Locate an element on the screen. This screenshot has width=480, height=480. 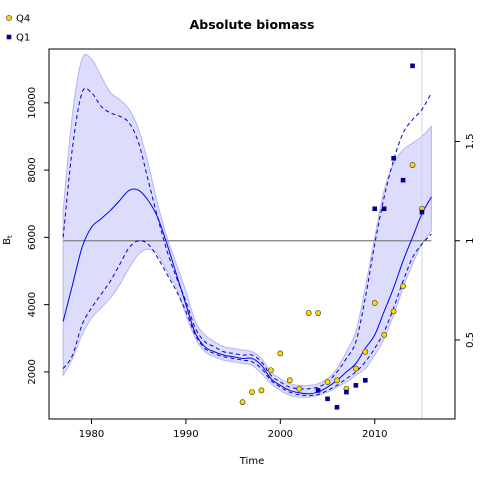
y-tick-label: 4000 is located at coordinates (32, 304).